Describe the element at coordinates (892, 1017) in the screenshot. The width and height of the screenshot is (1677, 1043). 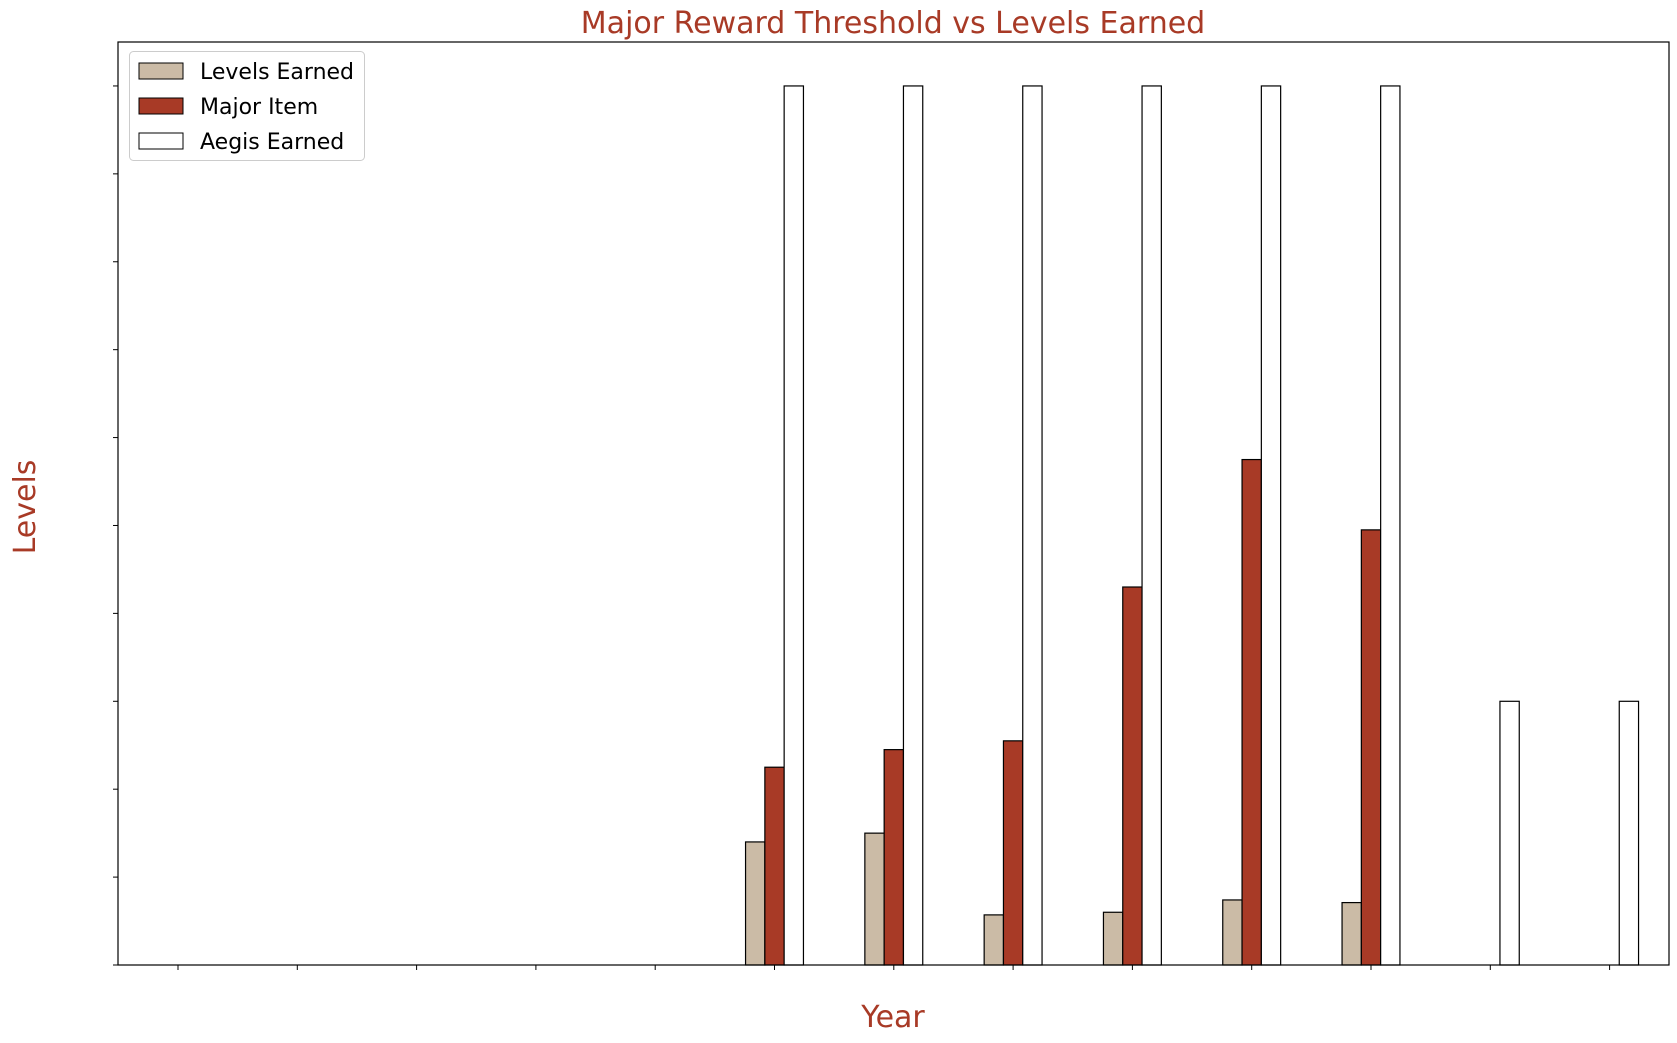
I see `x-axis-label: Year` at that location.